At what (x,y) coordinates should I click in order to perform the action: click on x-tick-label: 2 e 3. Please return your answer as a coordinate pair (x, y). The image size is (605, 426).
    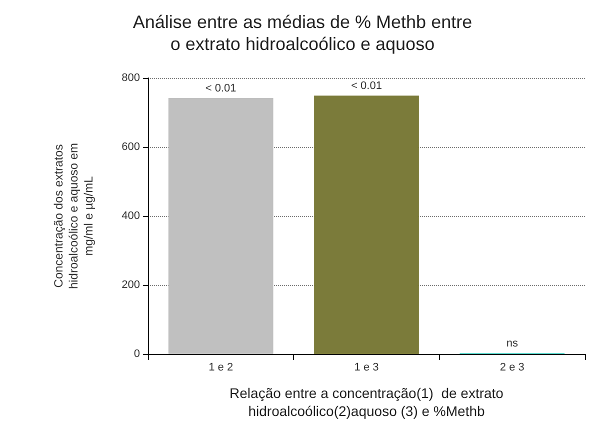
    Looking at the image, I should click on (512, 368).